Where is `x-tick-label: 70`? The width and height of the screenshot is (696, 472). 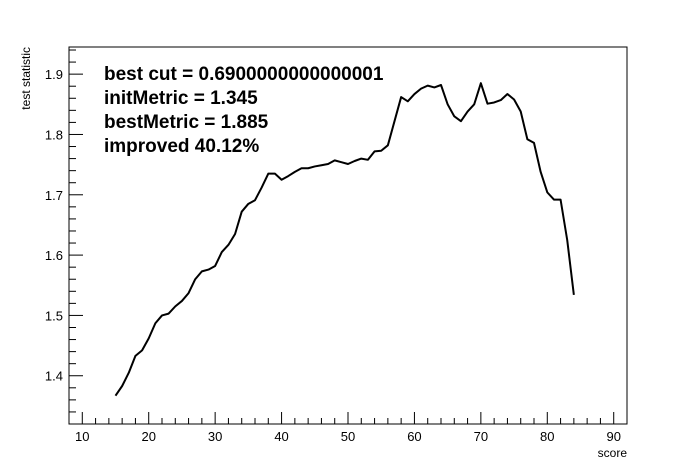
x-tick-label: 70 is located at coordinates (481, 436).